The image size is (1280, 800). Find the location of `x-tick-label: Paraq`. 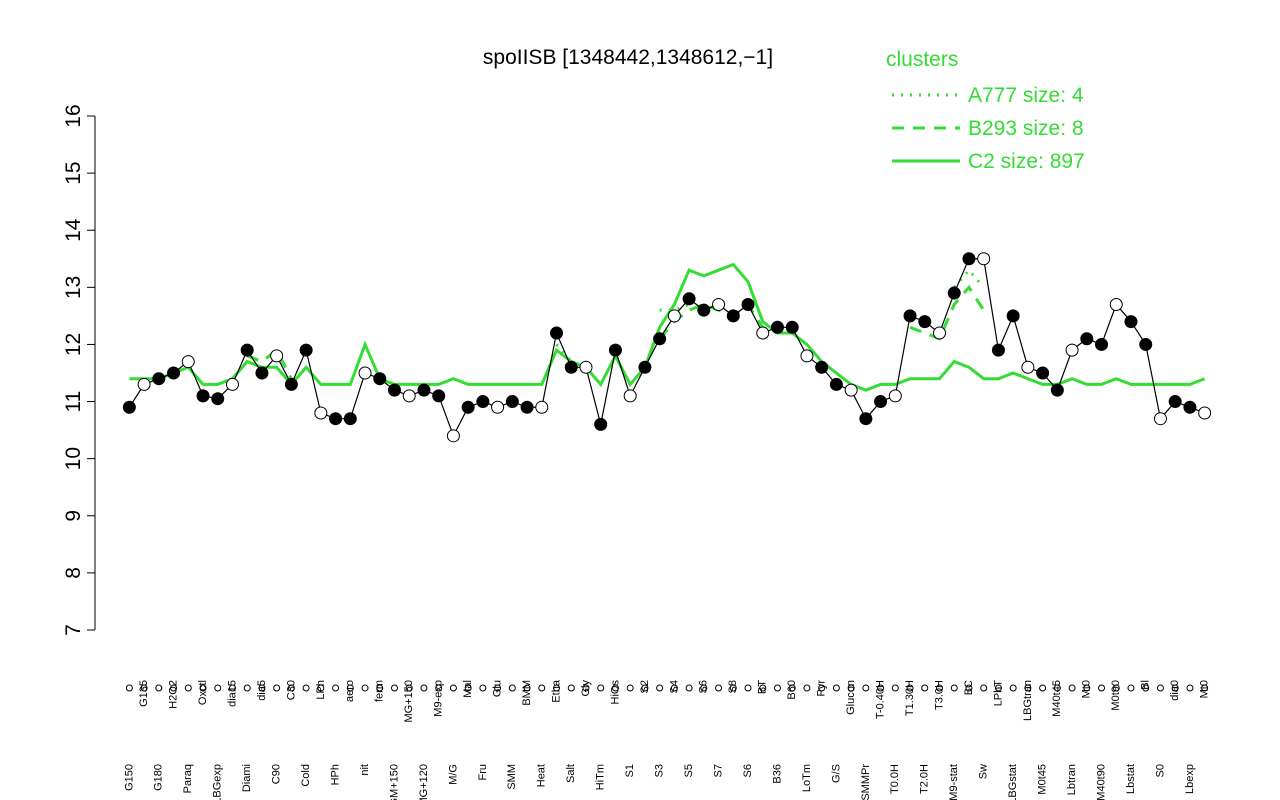

x-tick-label: Paraq is located at coordinates (188, 778).